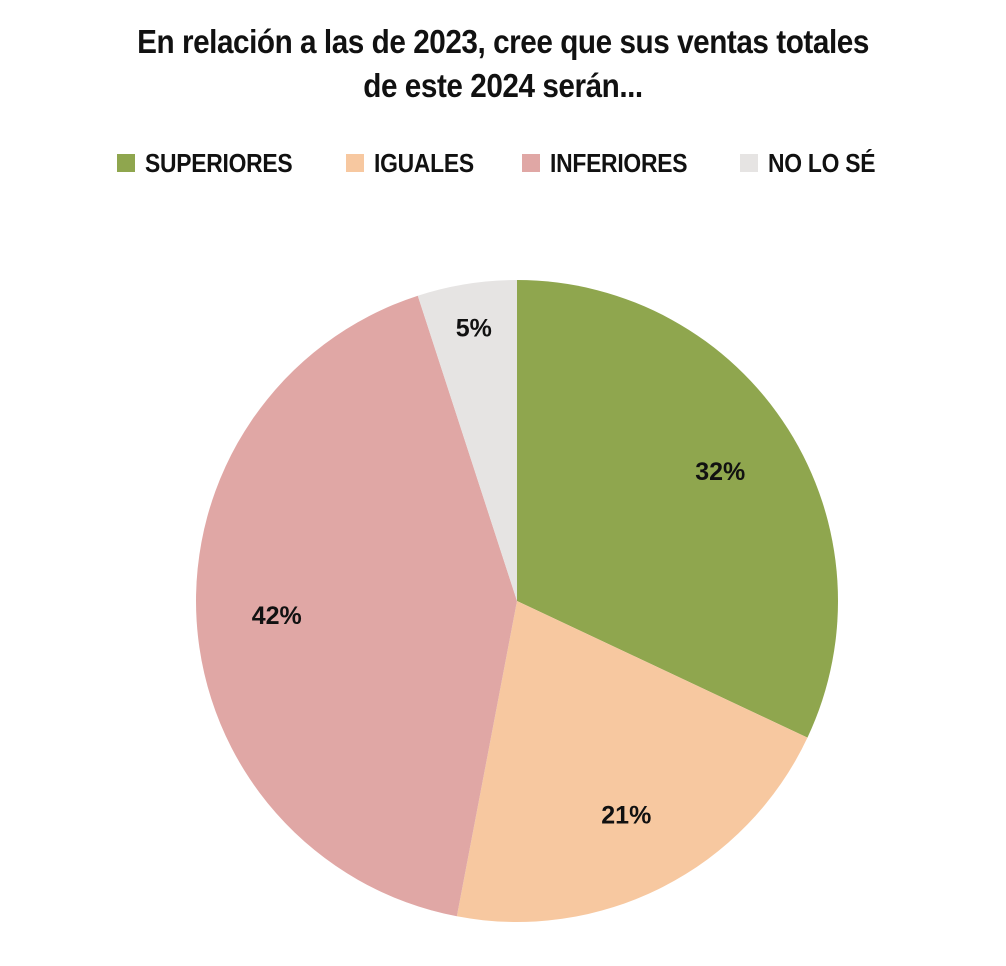 The height and width of the screenshot is (966, 1006). Describe the element at coordinates (720, 472) in the screenshot. I see `data-label-superiores: 32%` at that location.